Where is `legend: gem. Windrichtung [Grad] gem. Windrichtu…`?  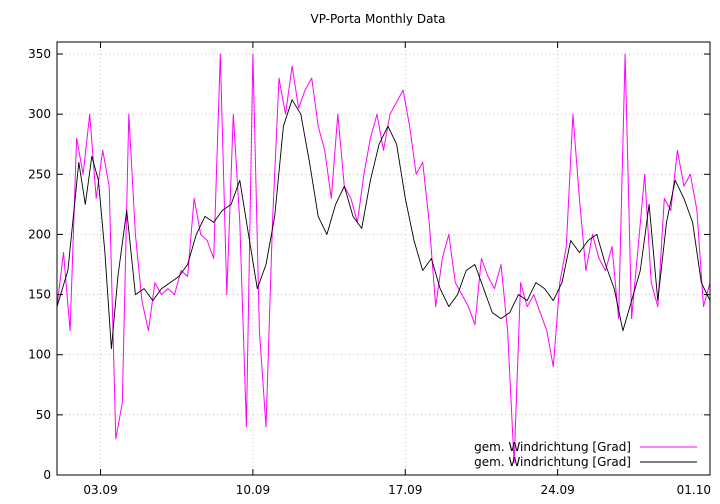
legend: gem. Windrichtung [Grad] gem. Windrichtu… is located at coordinates (585, 454).